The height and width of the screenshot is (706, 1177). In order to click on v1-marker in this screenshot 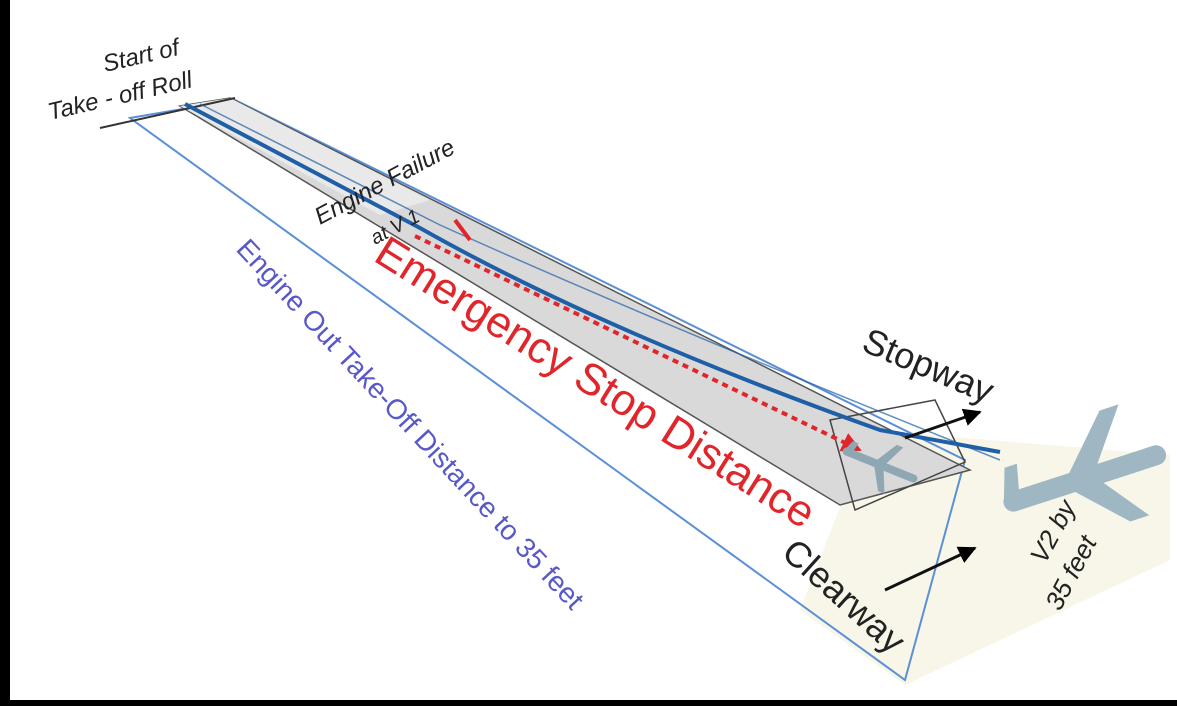, I will do `click(462, 230)`.